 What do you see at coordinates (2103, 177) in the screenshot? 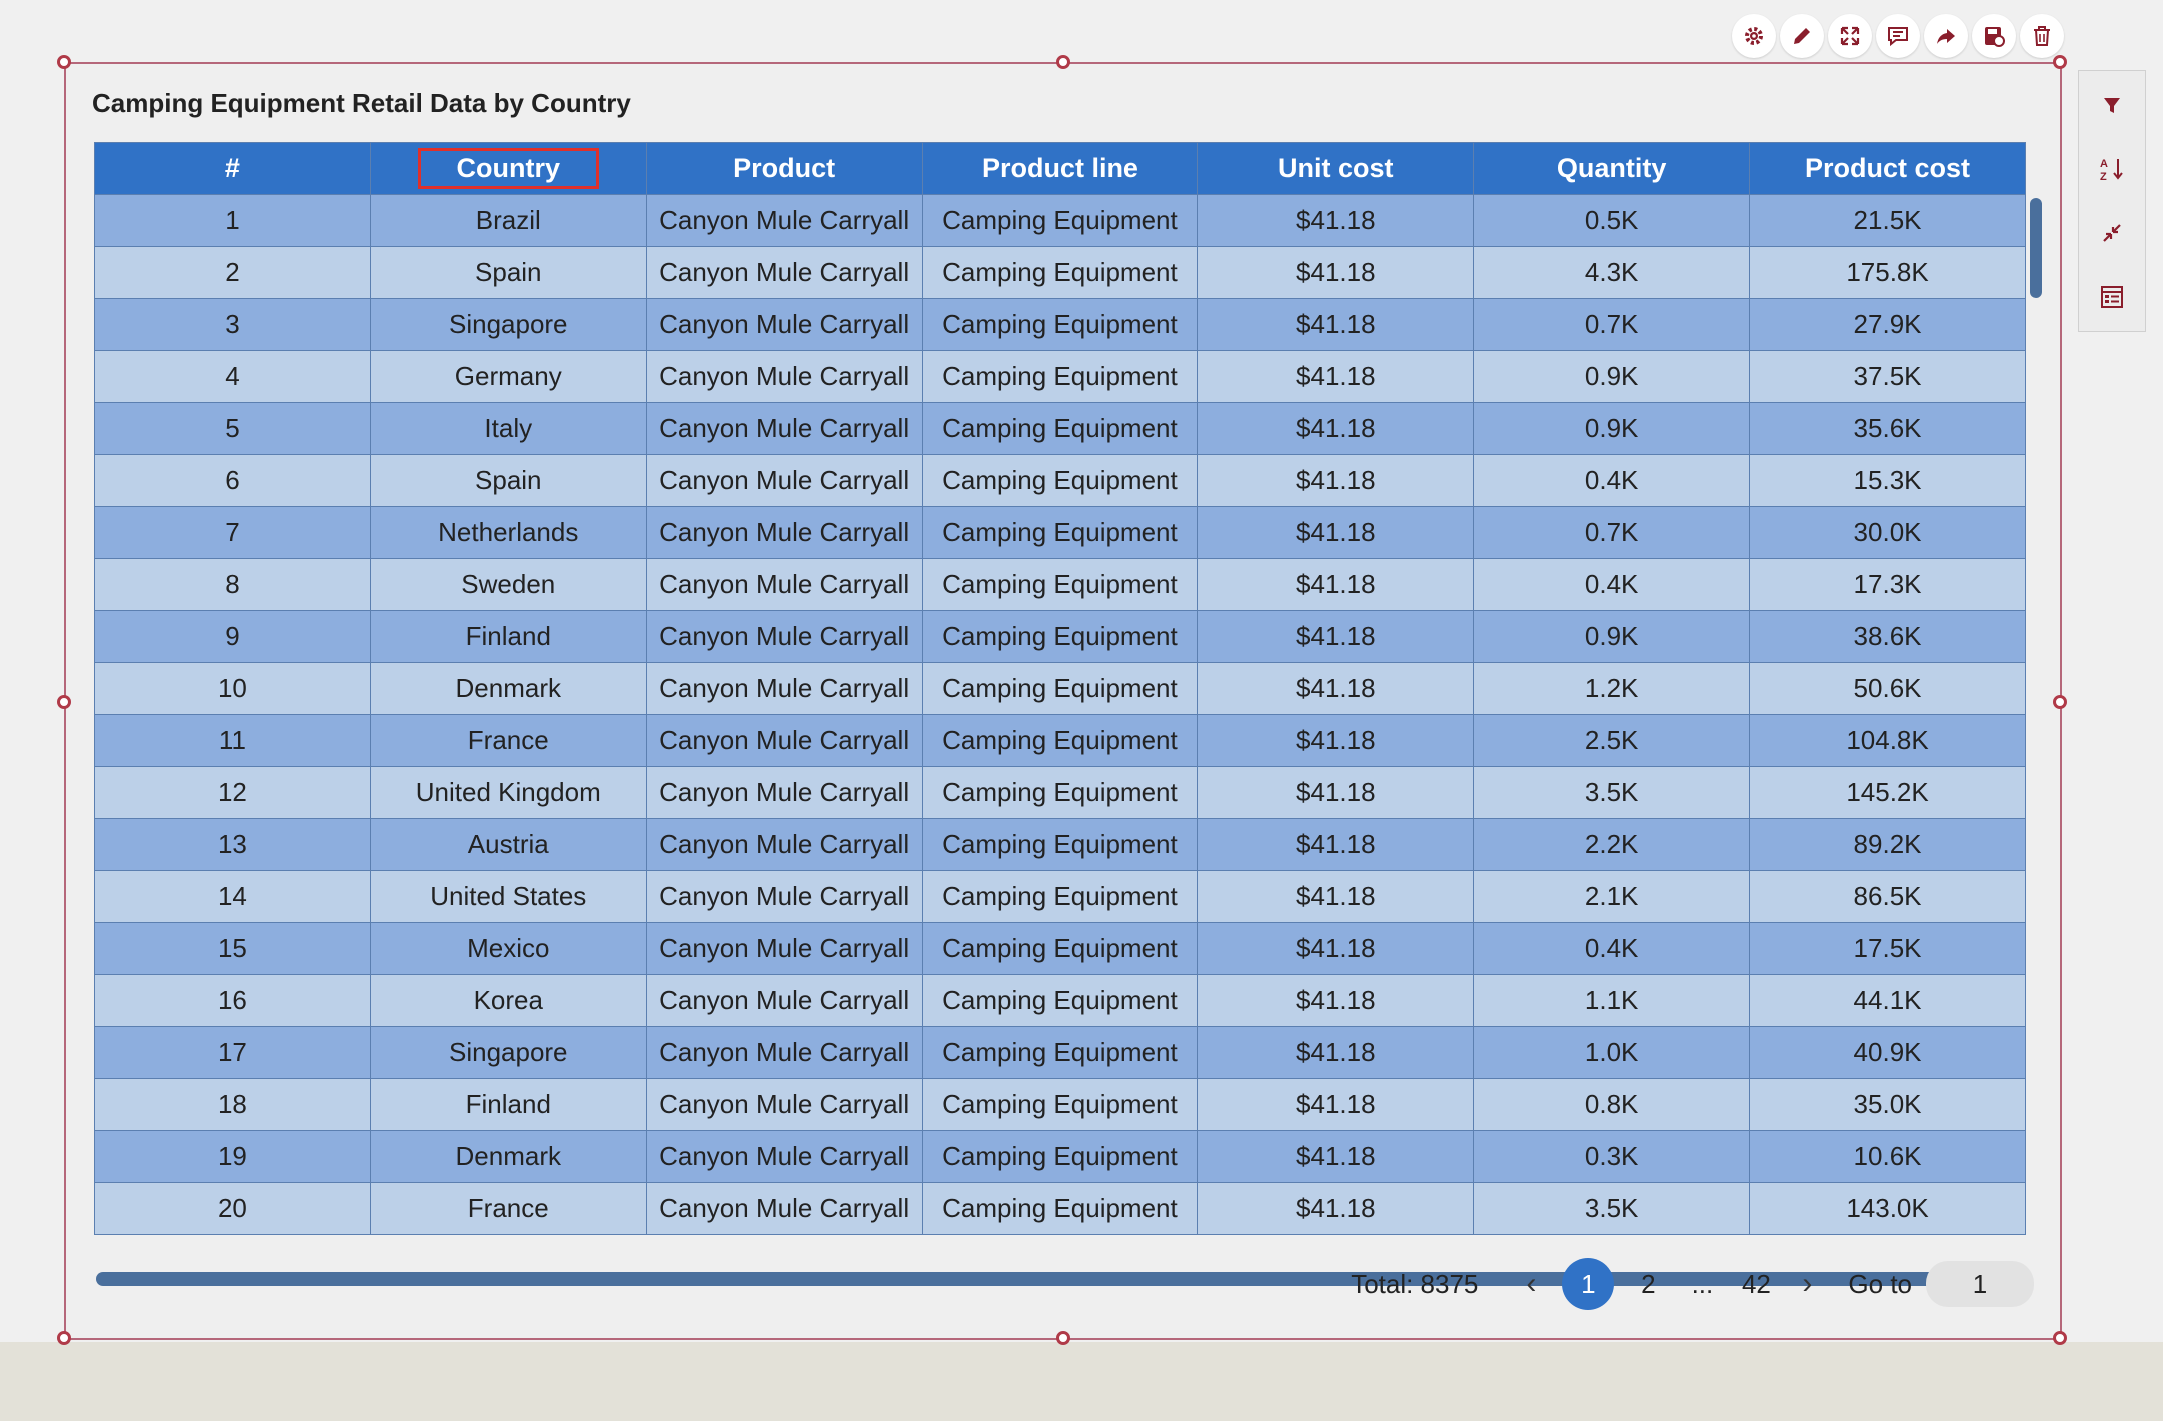
I see `svg-text: Z` at bounding box center [2103, 177].